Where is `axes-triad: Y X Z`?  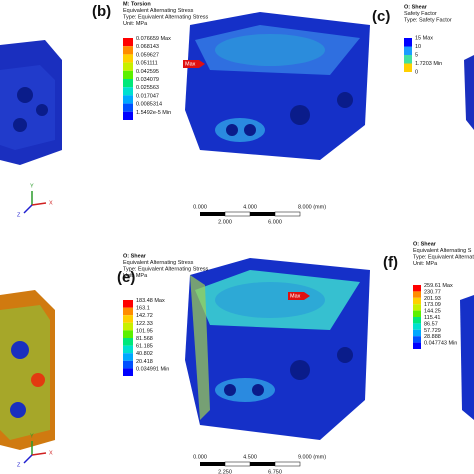
axes-triad: Y X Z is located at coordinates (35, 450).